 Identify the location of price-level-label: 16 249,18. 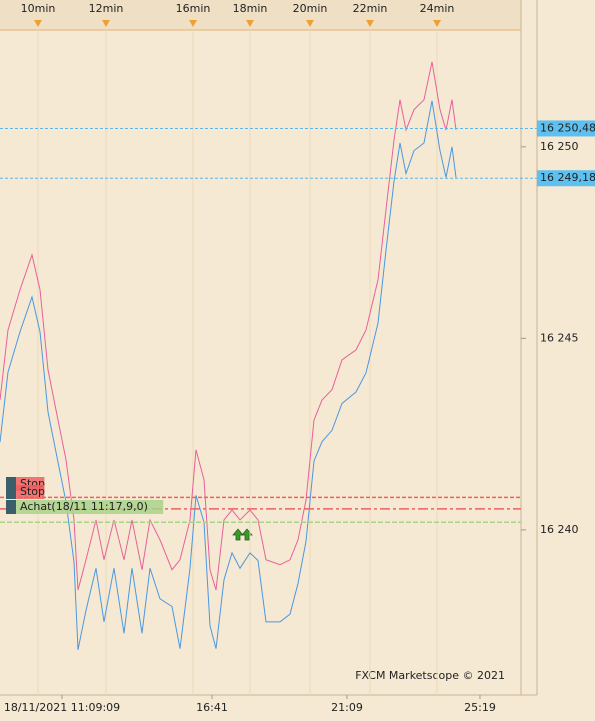
(567, 177).